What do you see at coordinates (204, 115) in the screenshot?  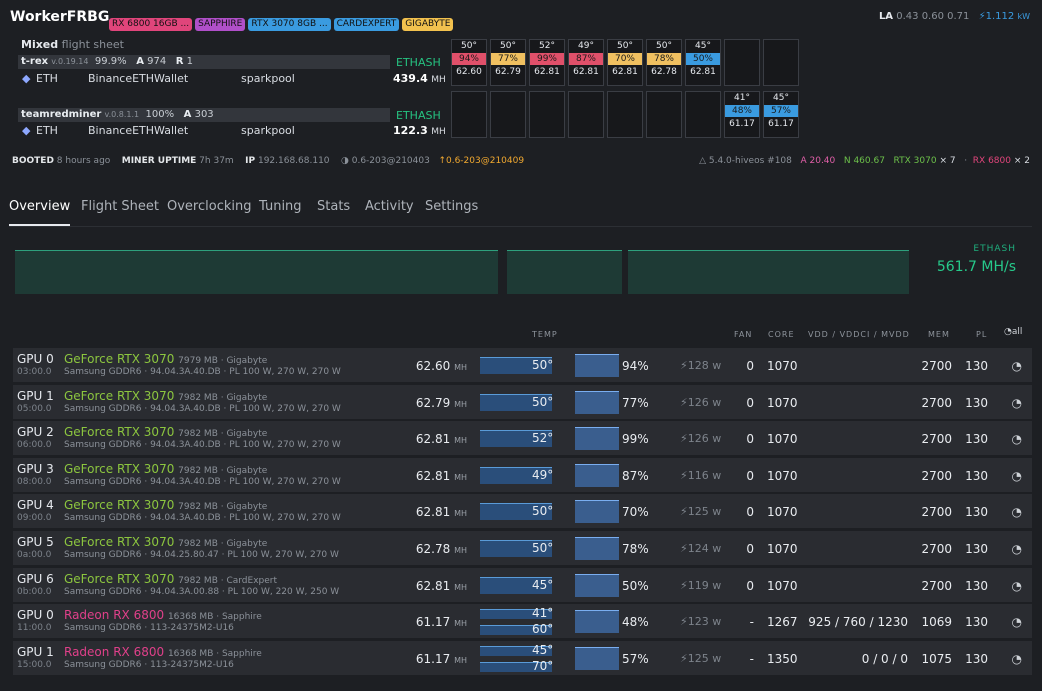 I see `miner-trm-row: teamredminer v.0.8.1.1 100% A 303` at bounding box center [204, 115].